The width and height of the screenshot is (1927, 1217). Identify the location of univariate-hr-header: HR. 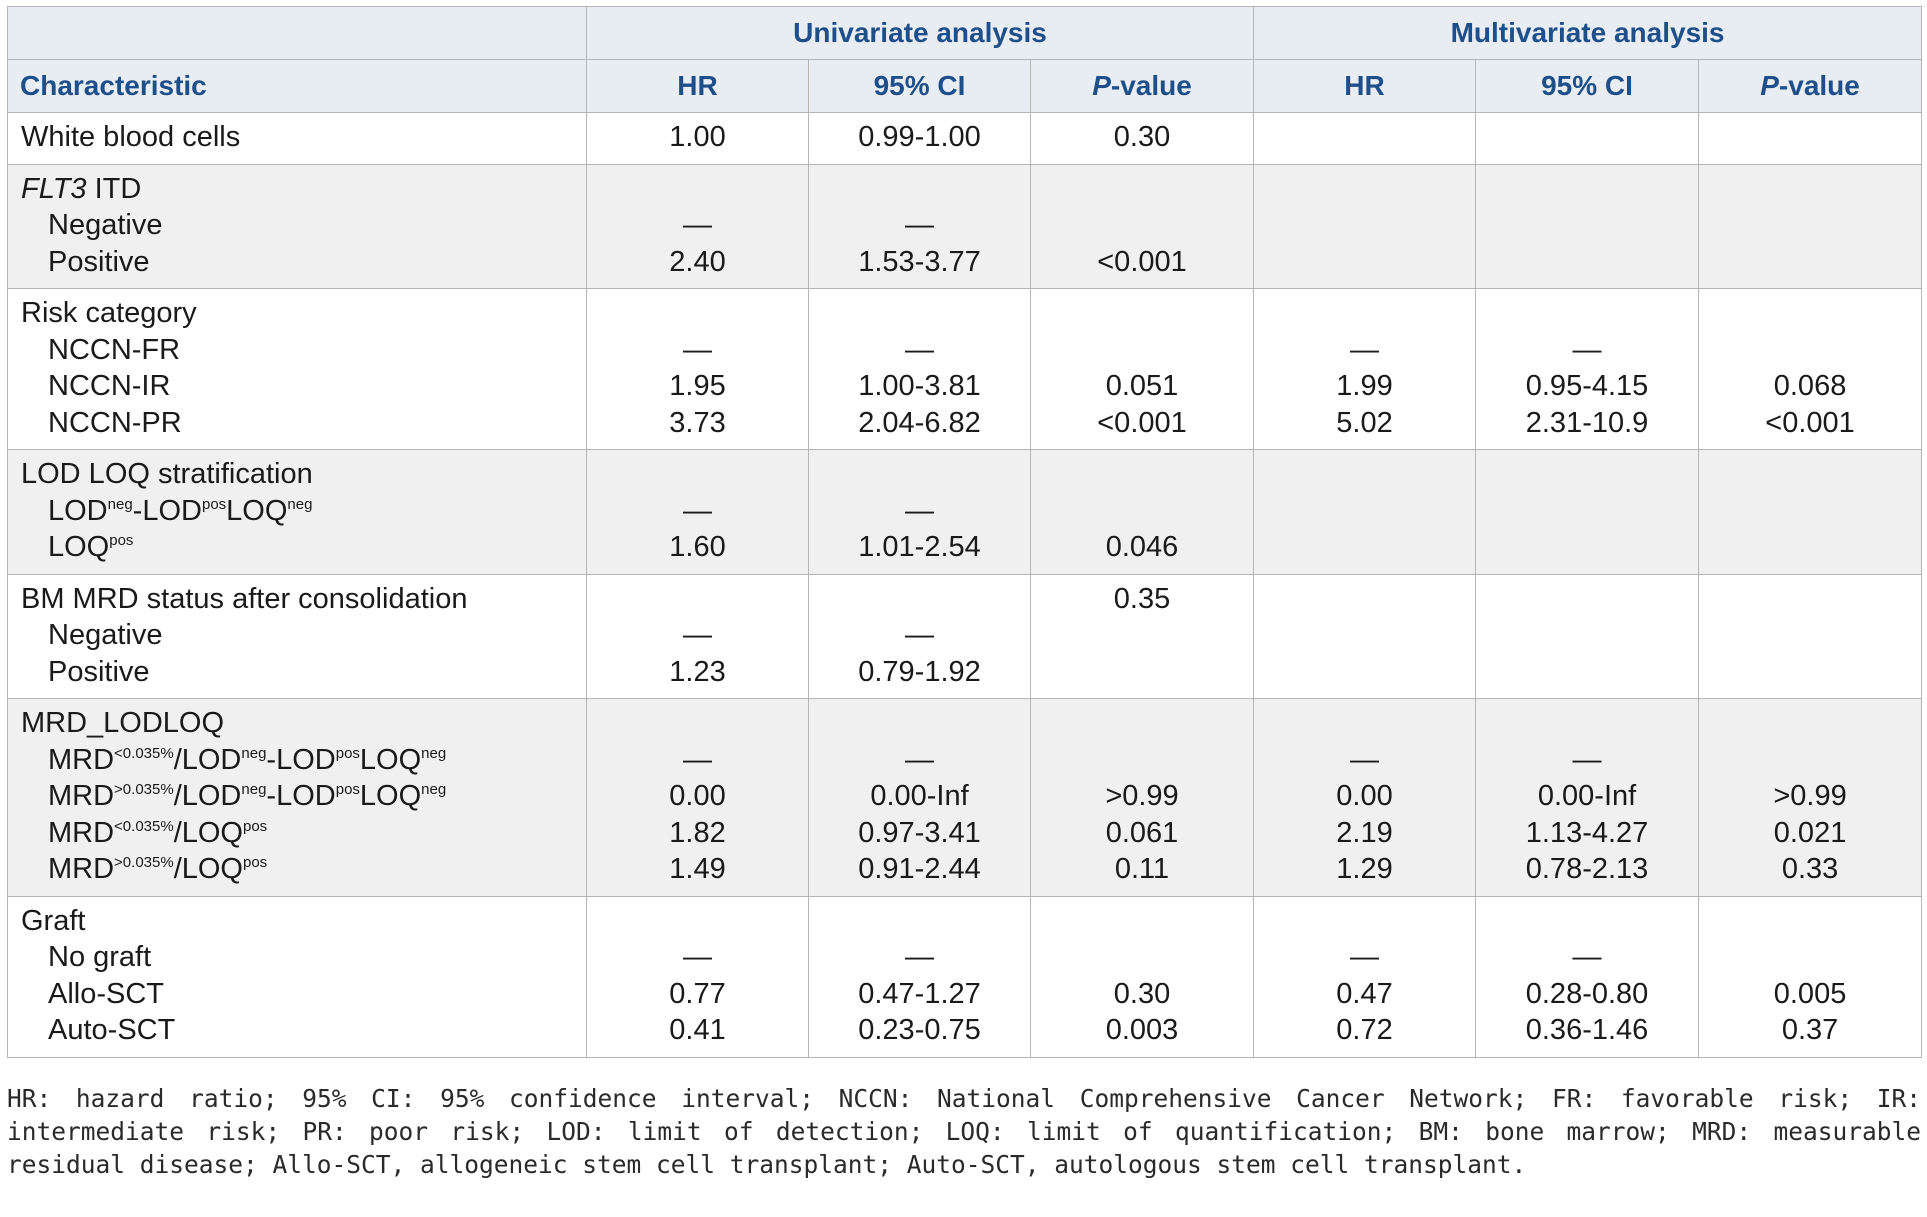
(697, 86).